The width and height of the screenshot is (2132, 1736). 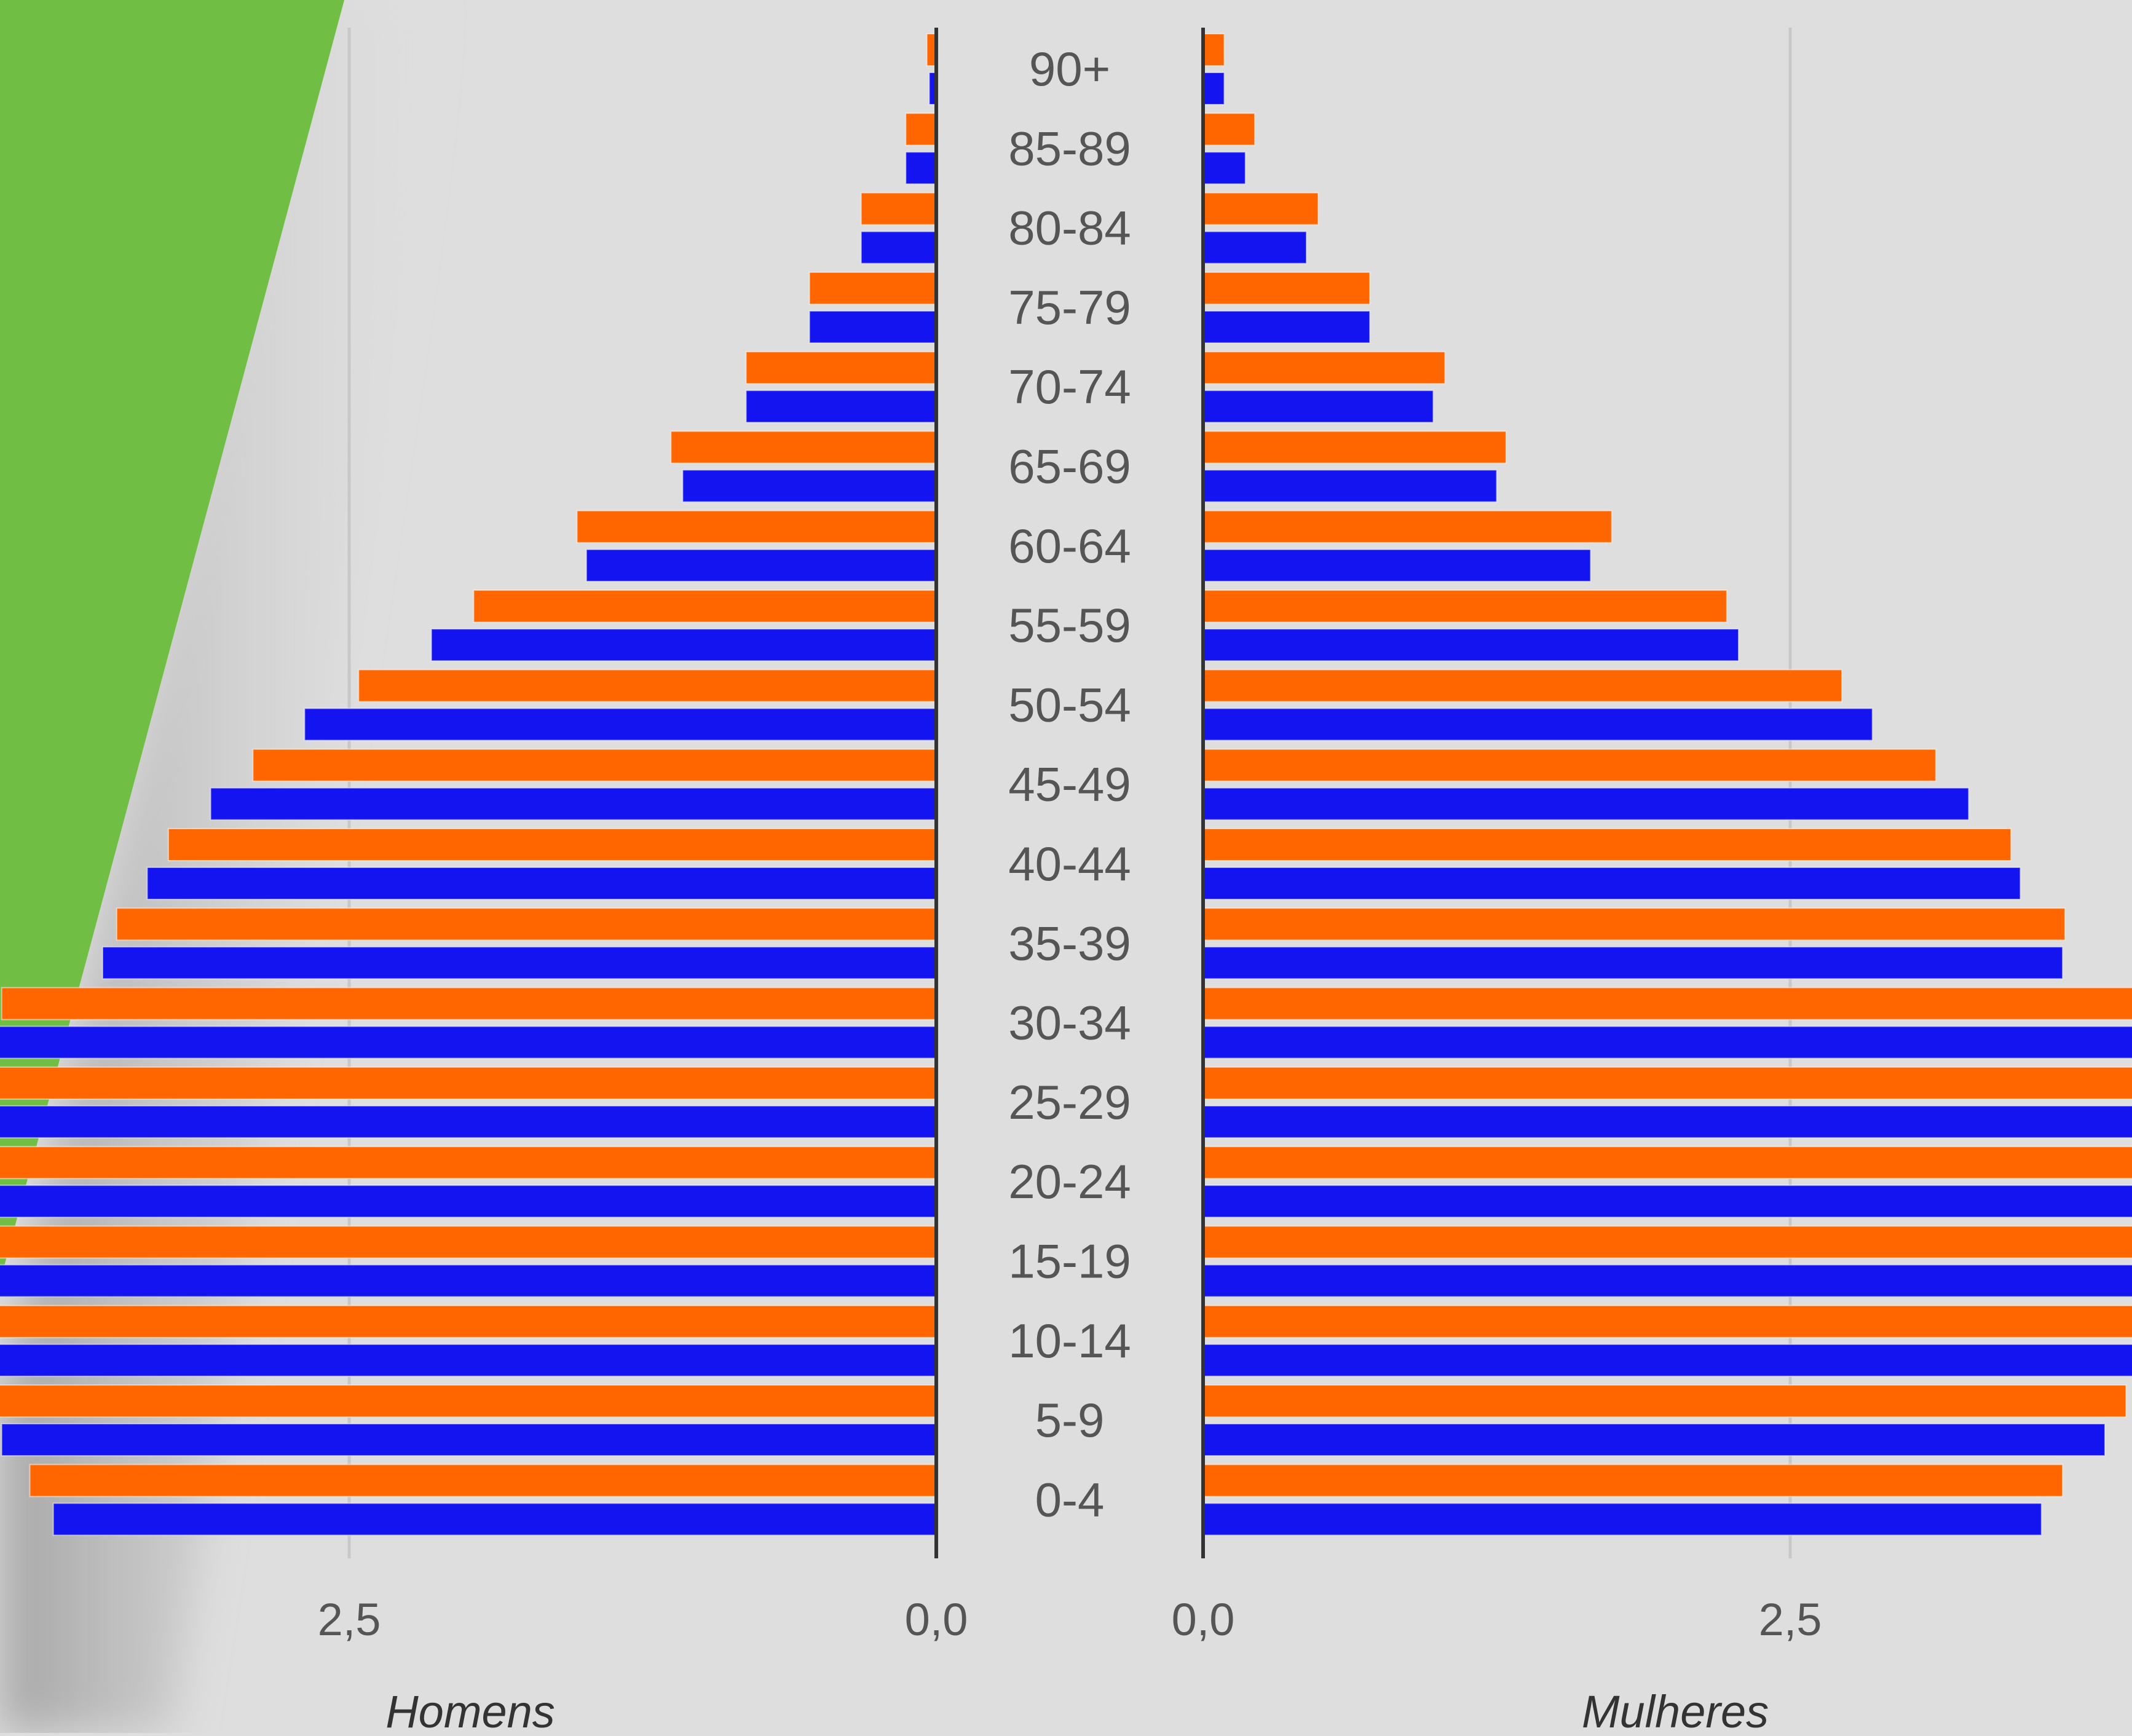 I want to click on center-axes, so click(x=1069, y=793).